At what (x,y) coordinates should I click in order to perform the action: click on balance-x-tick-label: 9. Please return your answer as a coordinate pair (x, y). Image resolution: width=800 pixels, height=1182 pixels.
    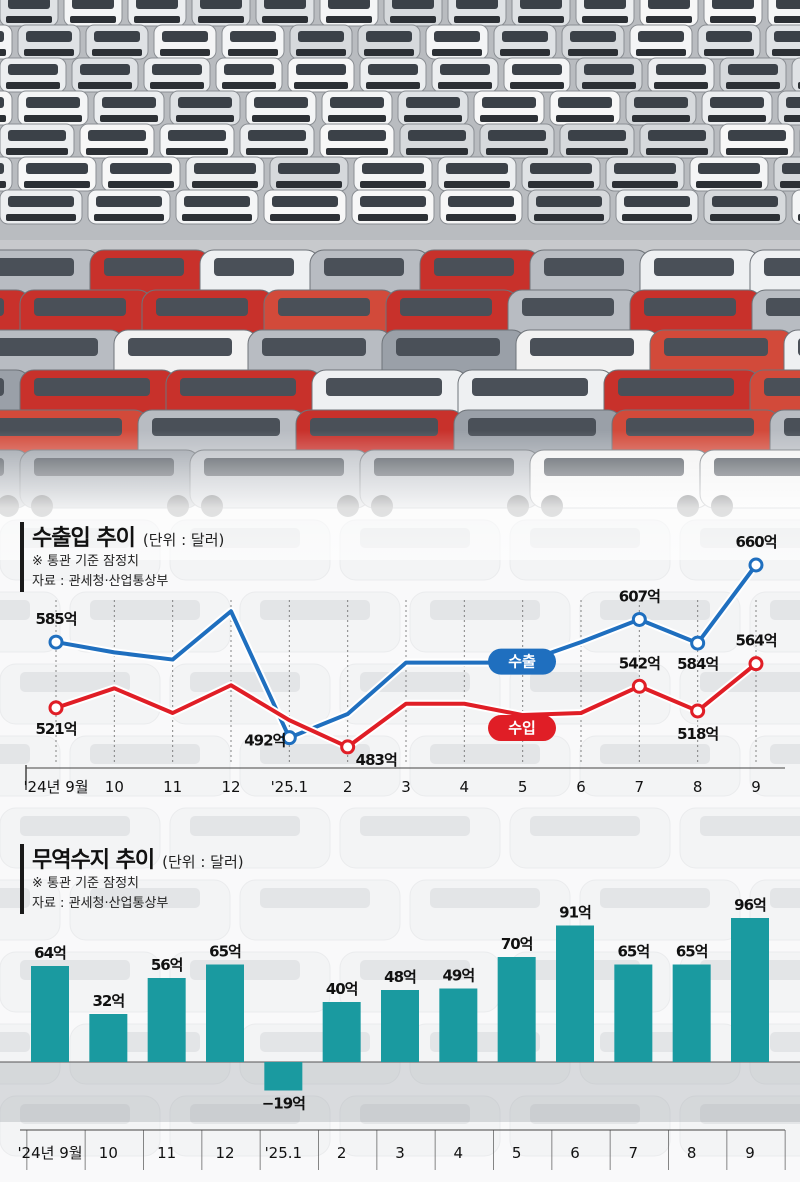
    Looking at the image, I should click on (750, 1153).